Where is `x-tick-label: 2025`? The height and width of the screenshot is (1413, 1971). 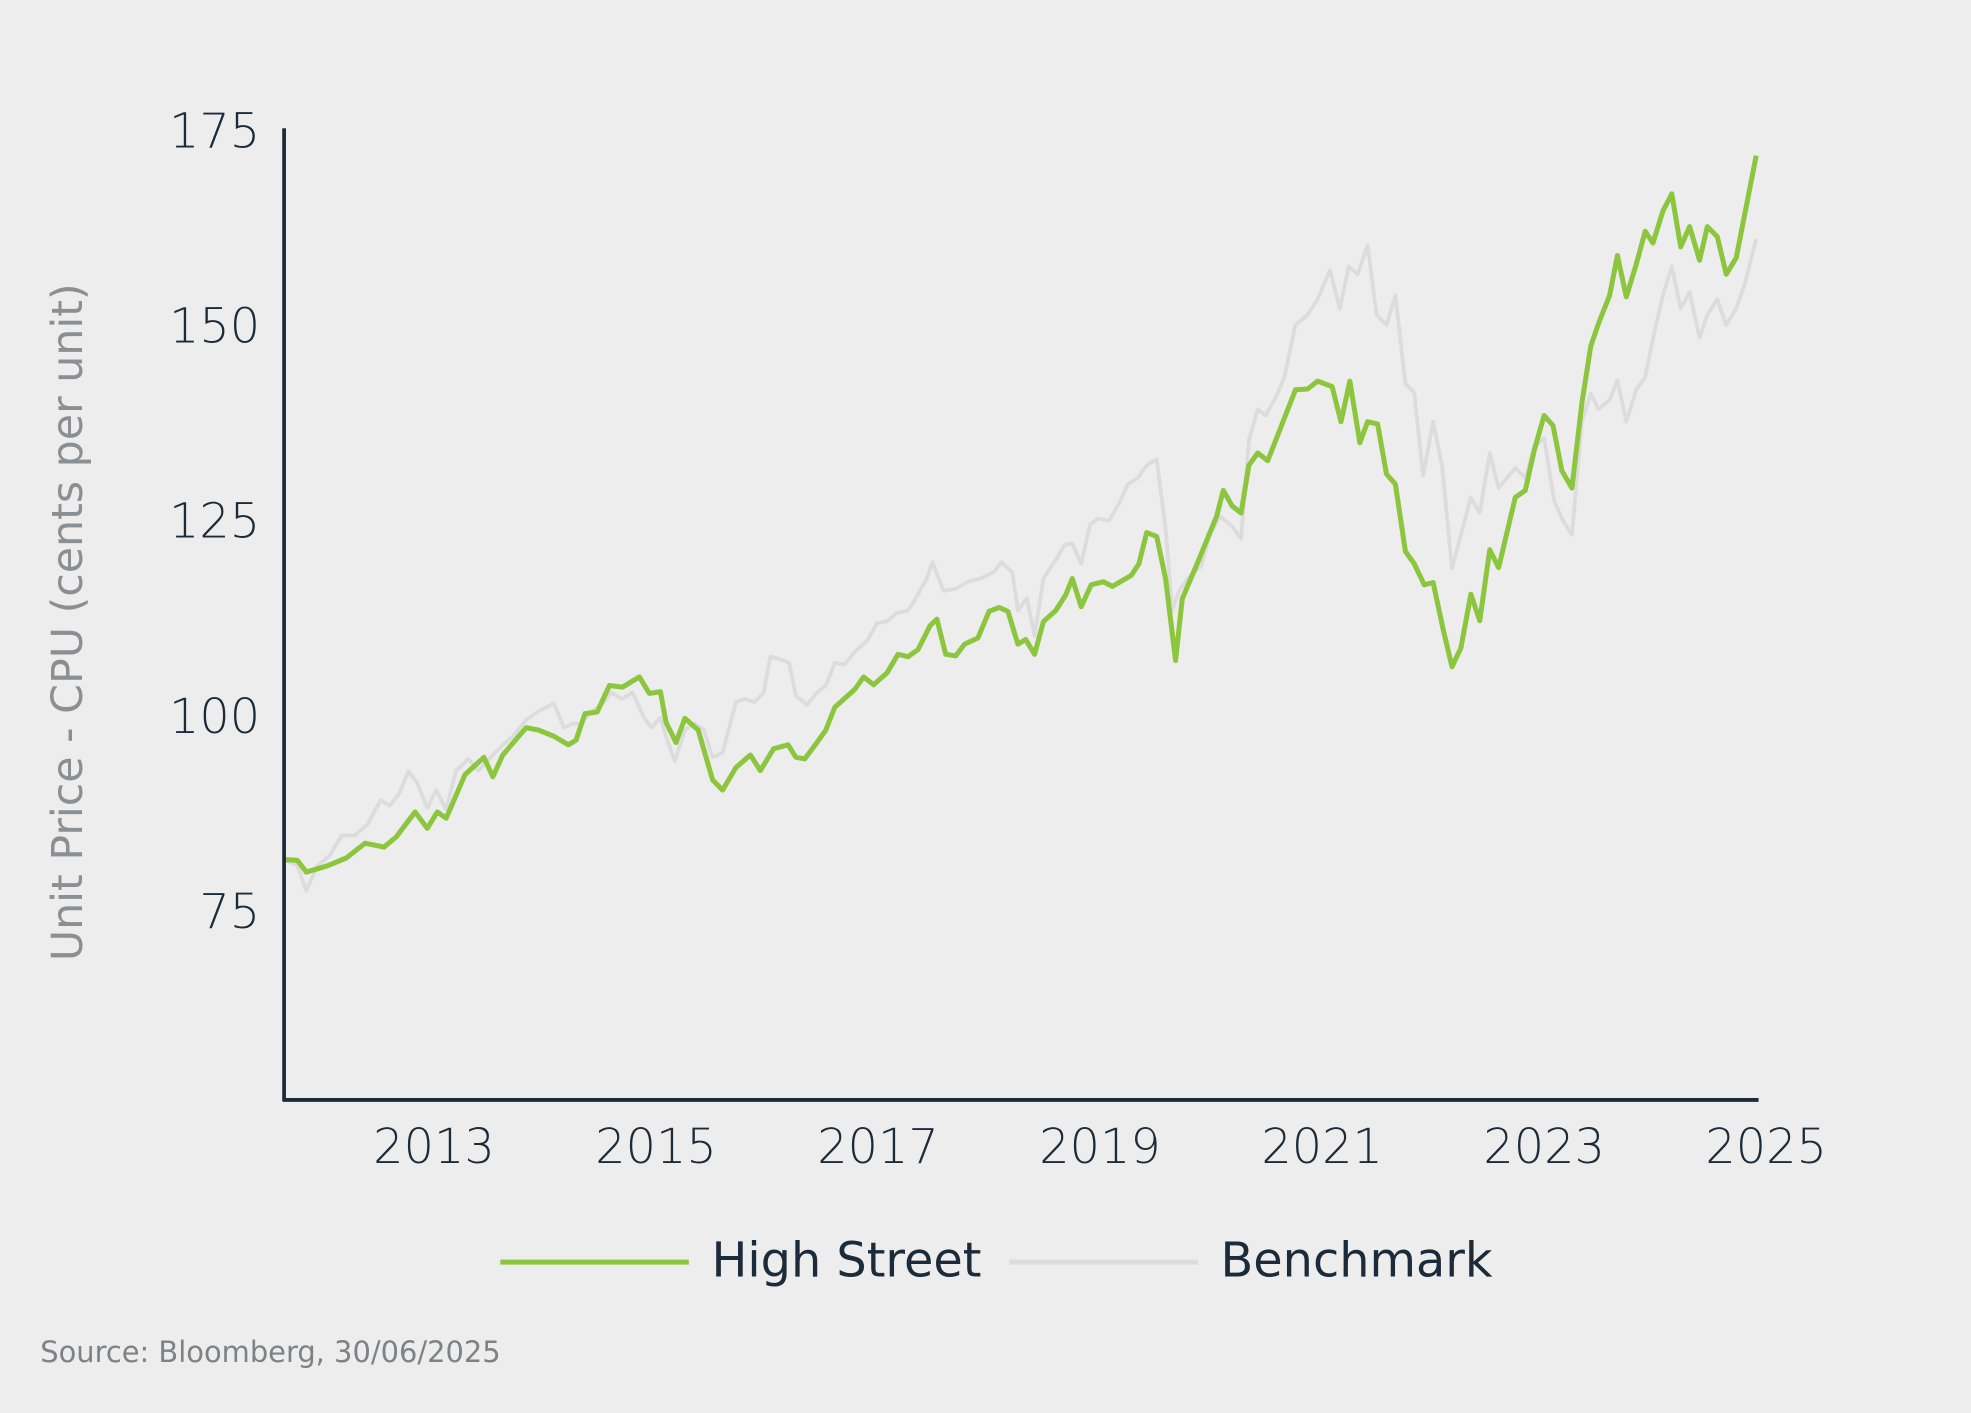 x-tick-label: 2025 is located at coordinates (1766, 1147).